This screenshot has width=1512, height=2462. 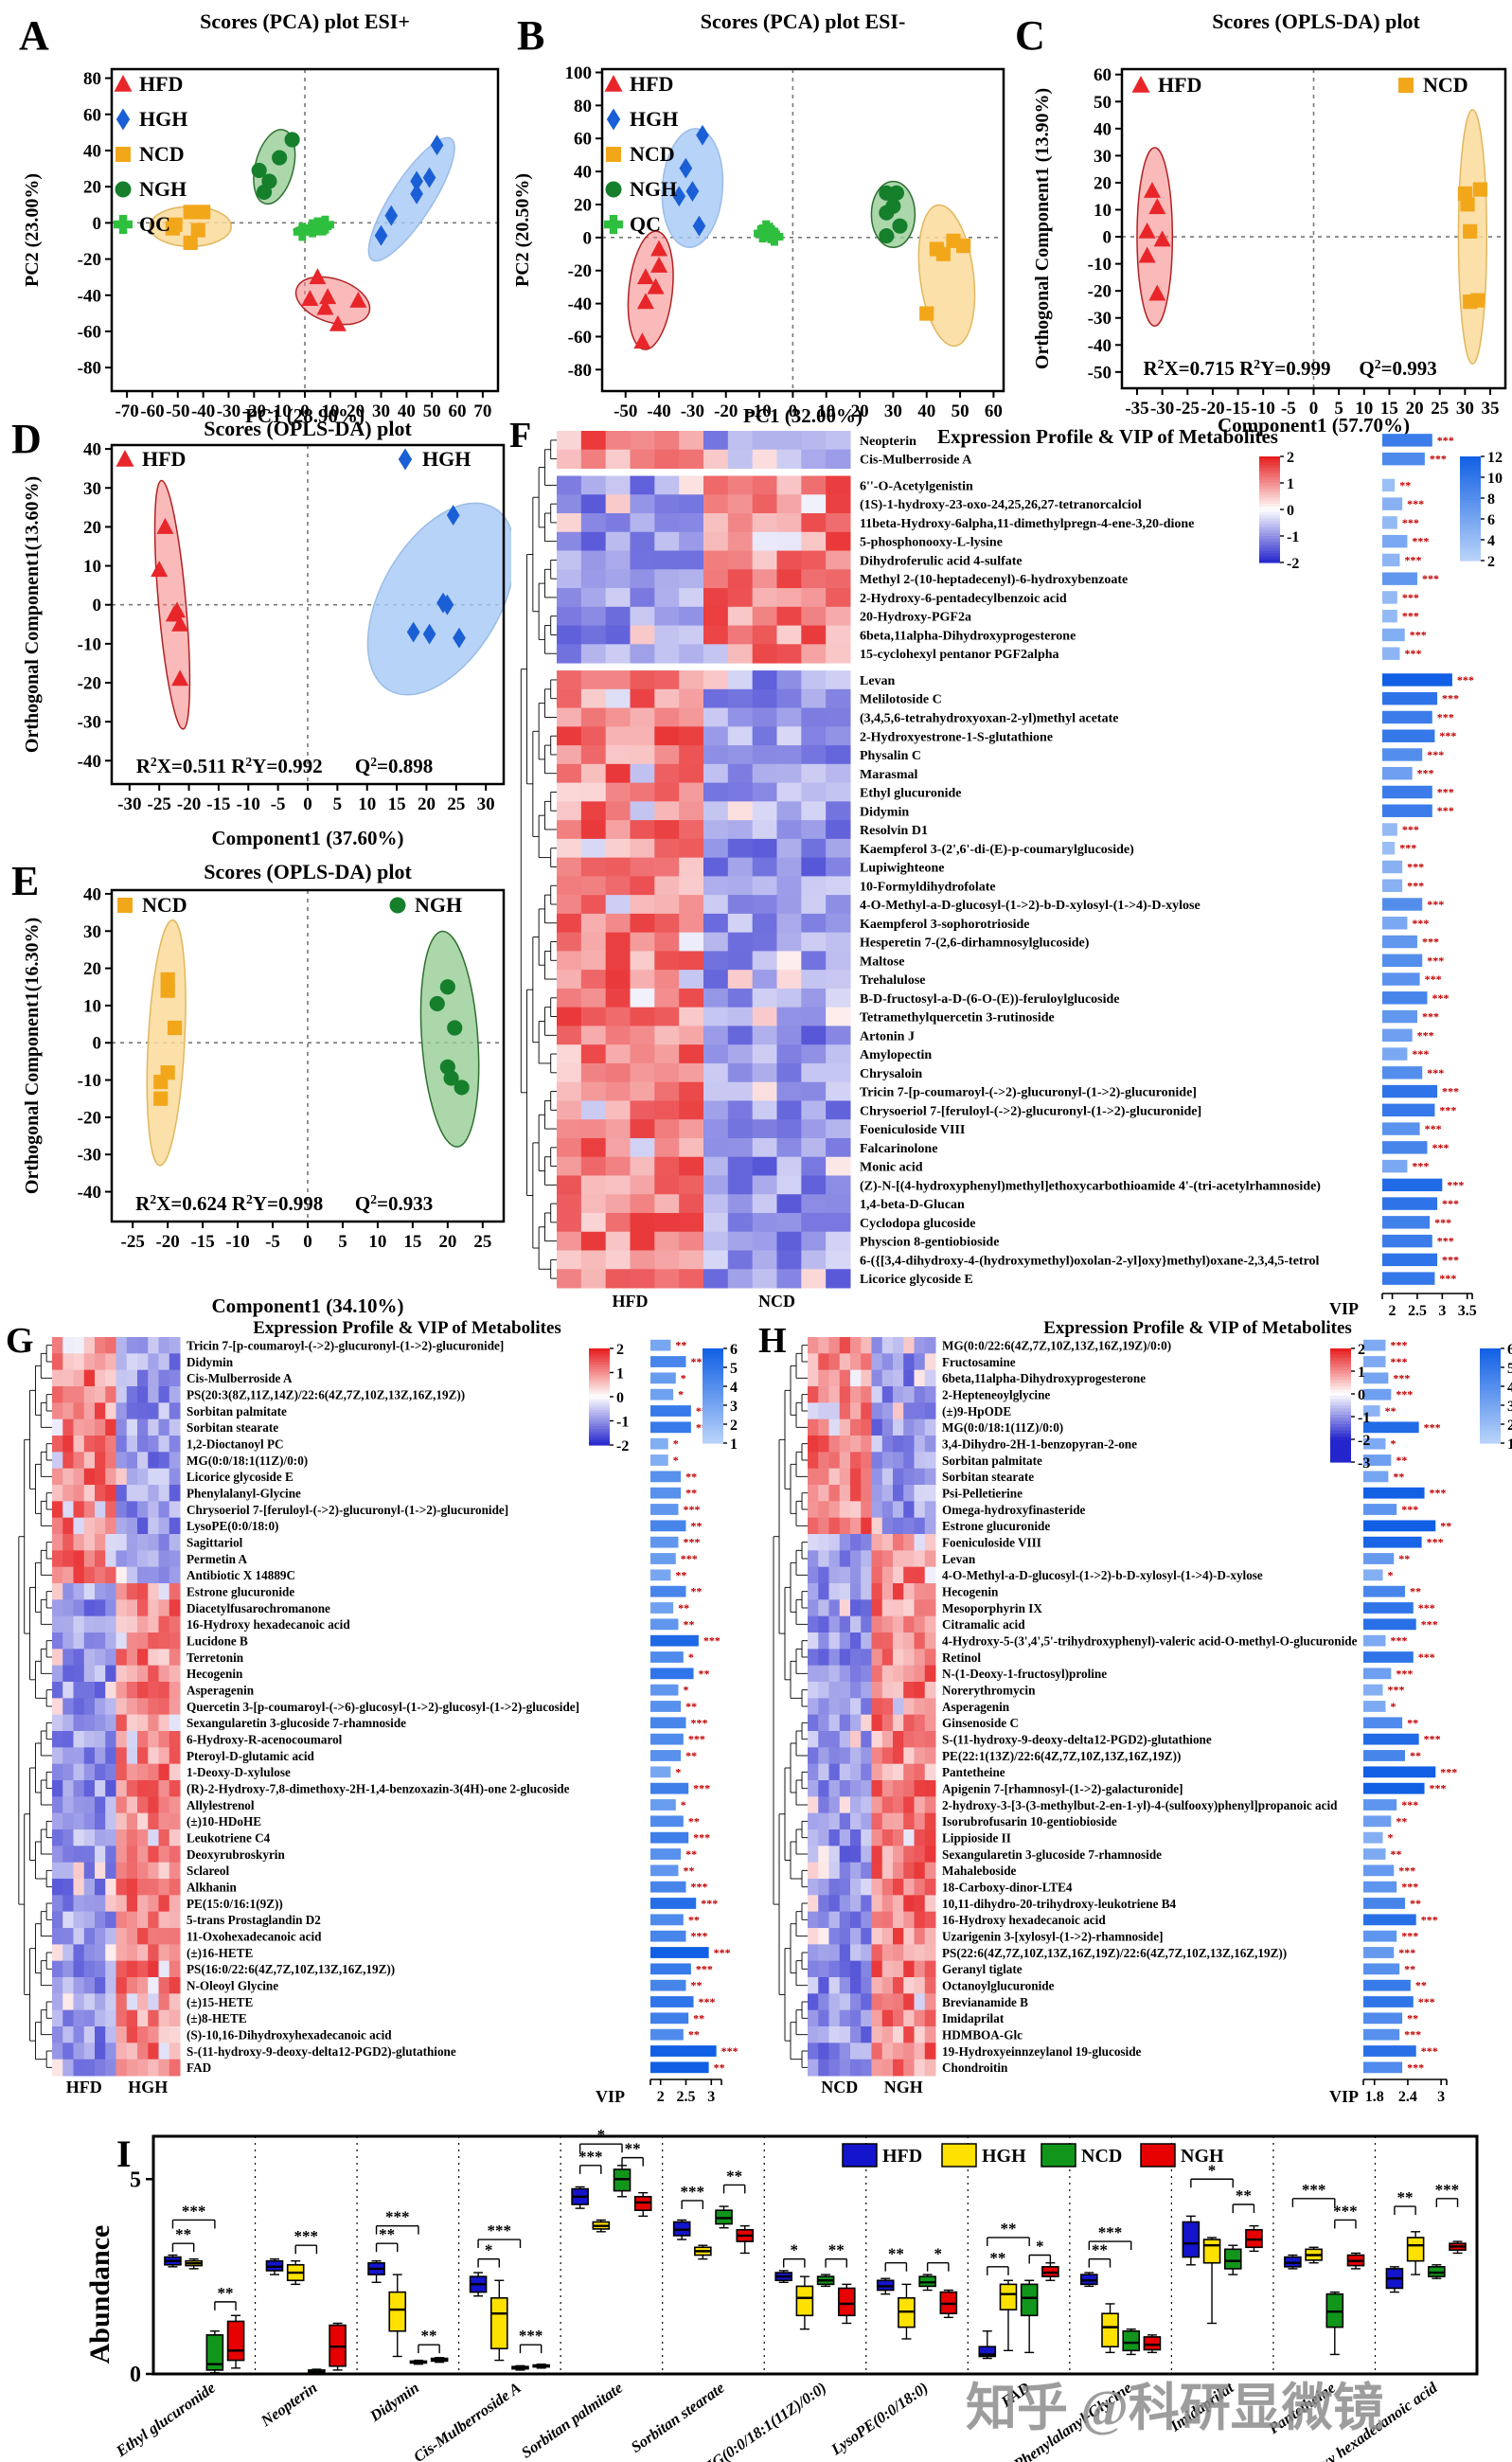 What do you see at coordinates (1314, 425) in the screenshot?
I see `svg-text: Component1 (57.70%)` at bounding box center [1314, 425].